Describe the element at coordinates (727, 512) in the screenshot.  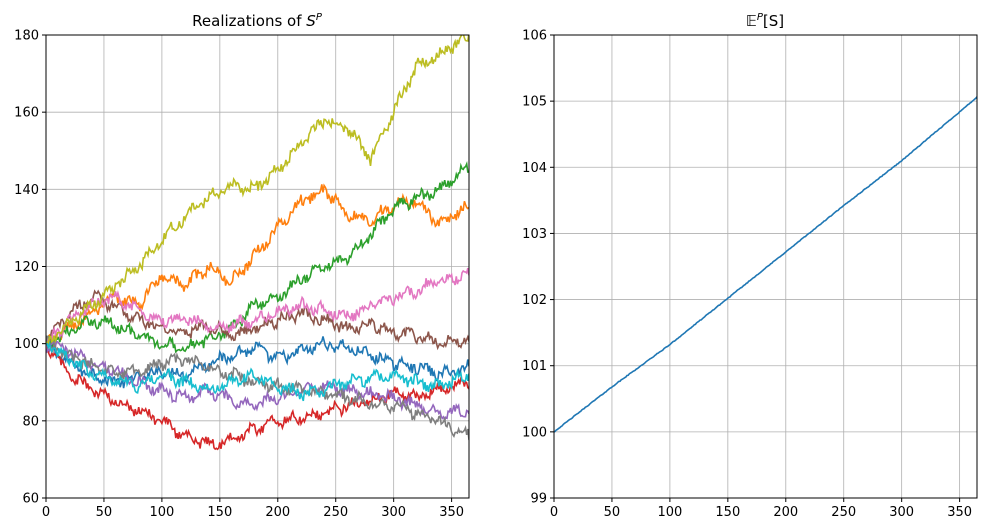
I see `right-x-tick-label: 150` at that location.